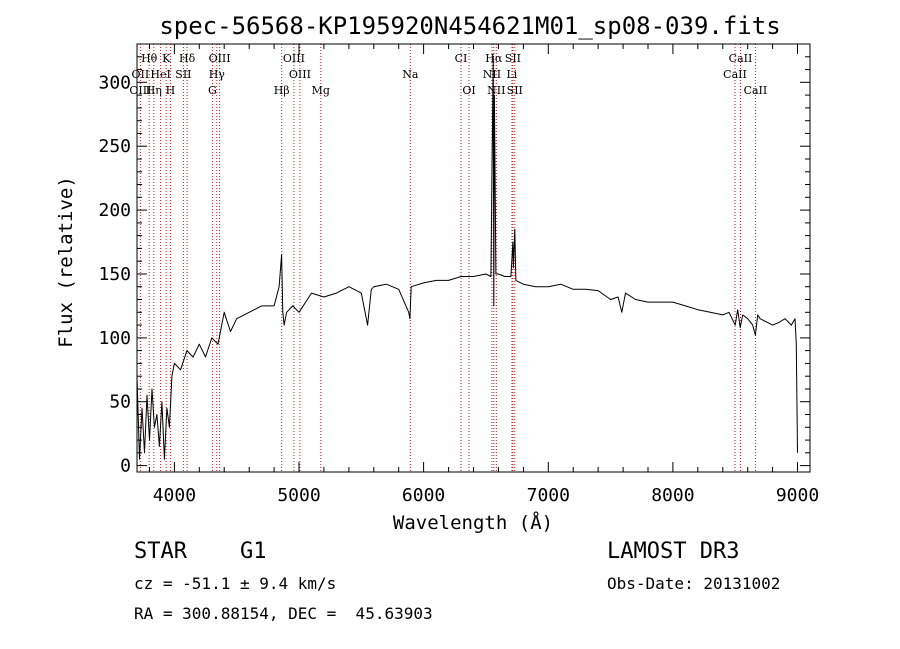  Describe the element at coordinates (125, 466) in the screenshot. I see `y-tick-label: 0` at that location.